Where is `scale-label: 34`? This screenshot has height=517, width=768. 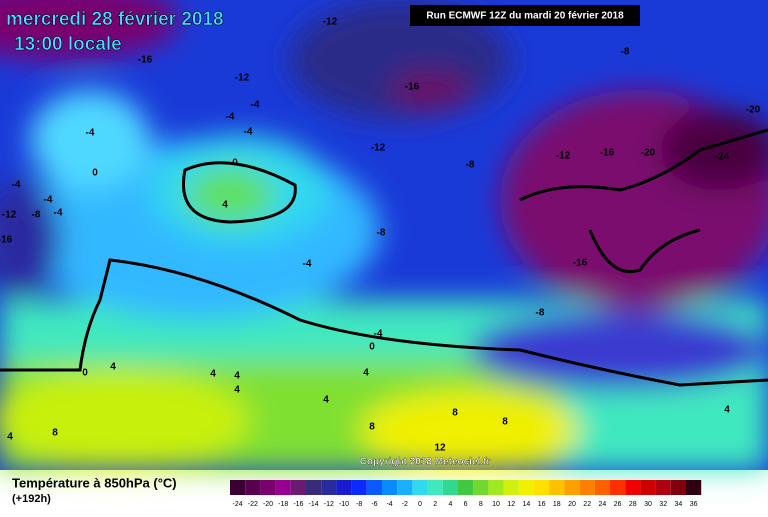
scale-label: 34 is located at coordinates (679, 504).